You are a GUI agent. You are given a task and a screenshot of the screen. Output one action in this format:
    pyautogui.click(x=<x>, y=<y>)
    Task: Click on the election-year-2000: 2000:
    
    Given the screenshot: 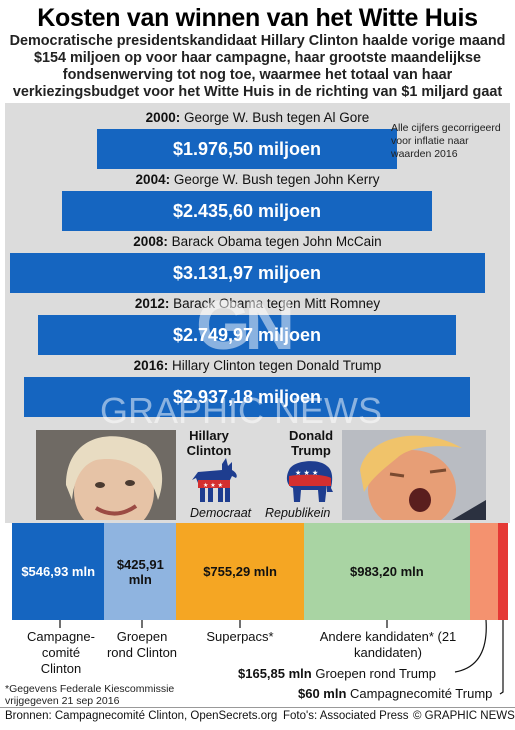 What is the action you would take?
    pyautogui.click(x=163, y=117)
    